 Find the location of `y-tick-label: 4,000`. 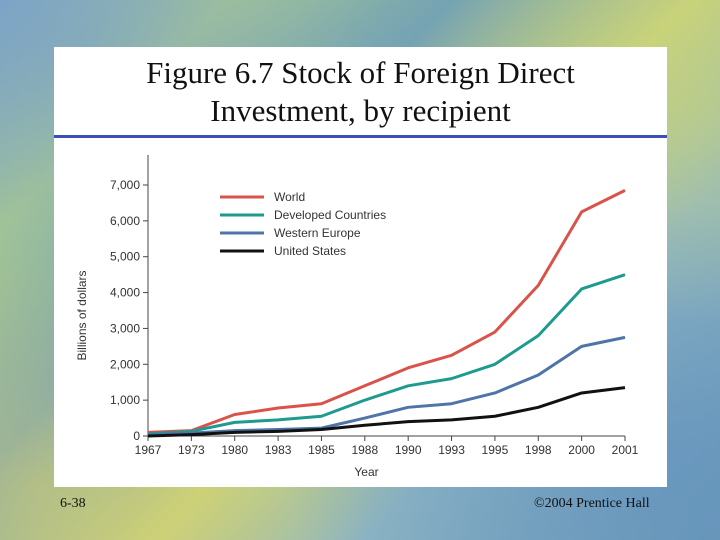

y-tick-label: 4,000 is located at coordinates (125, 293).